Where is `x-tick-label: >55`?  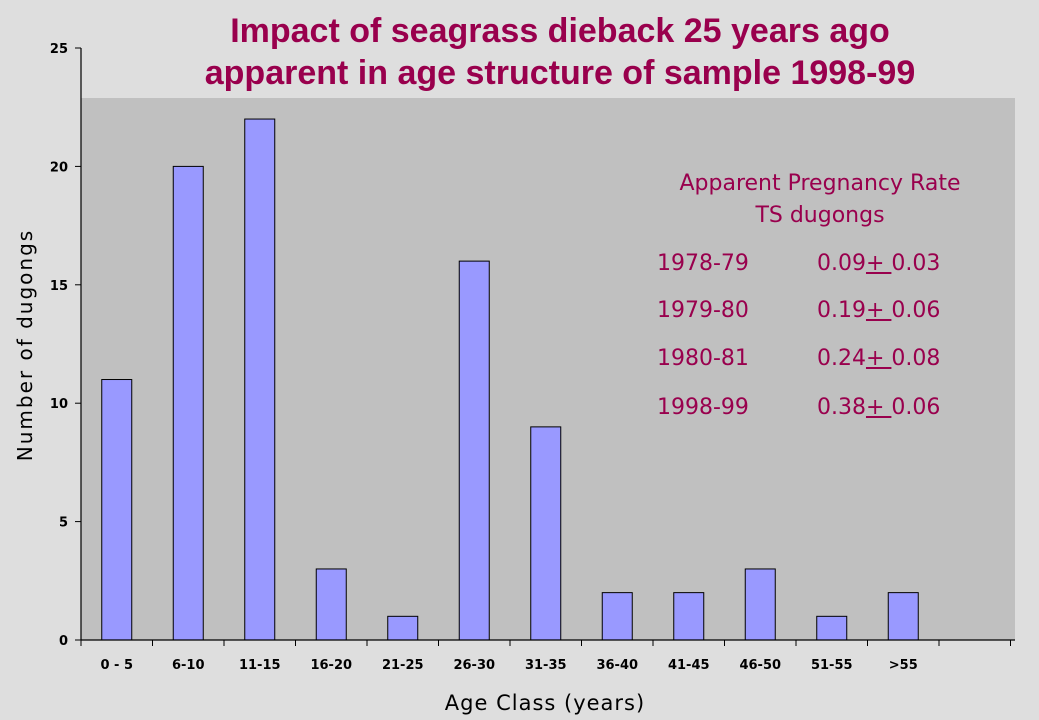 x-tick-label: >55 is located at coordinates (903, 665).